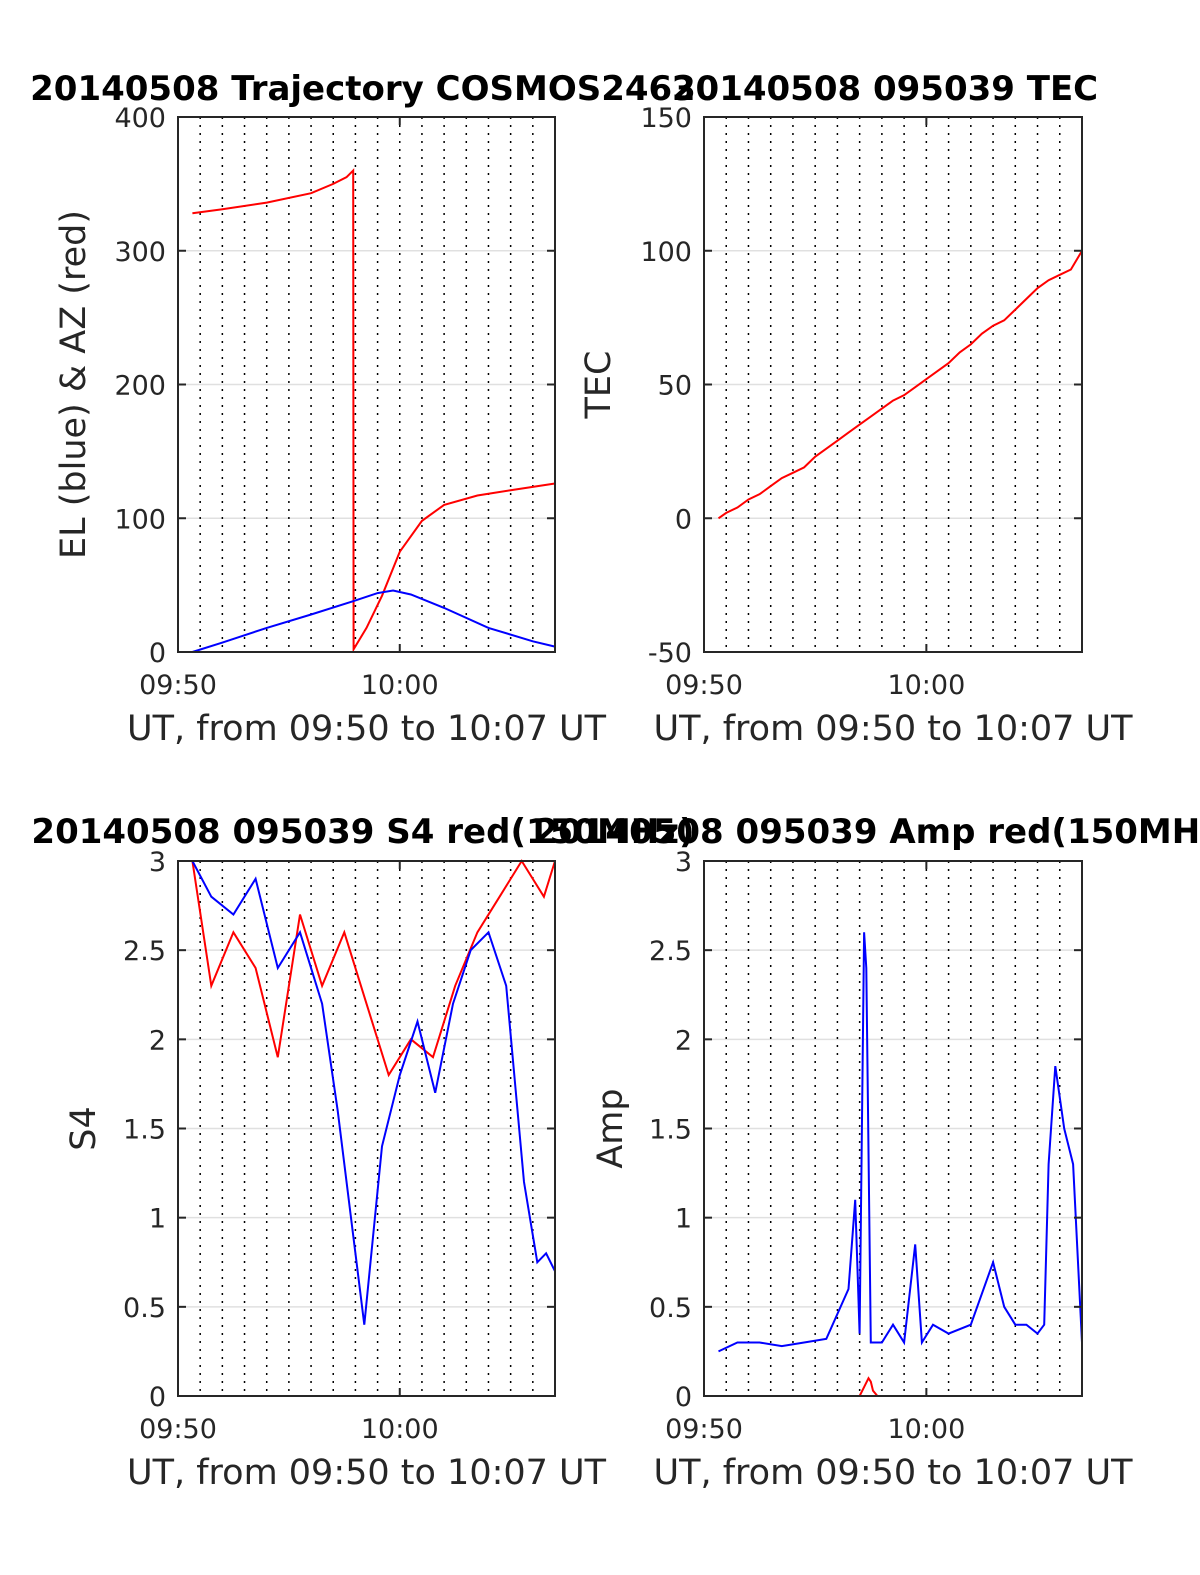 The width and height of the screenshot is (1200, 1575). What do you see at coordinates (140, 252) in the screenshot?
I see `y-tick-label: 300` at bounding box center [140, 252].